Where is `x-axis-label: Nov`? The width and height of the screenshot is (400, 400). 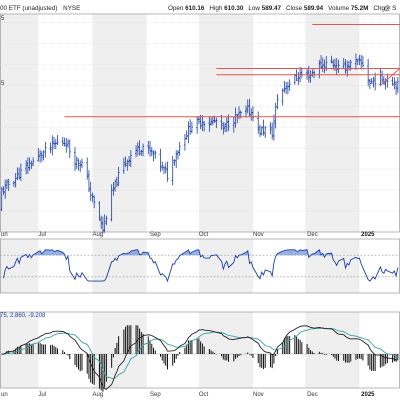 x-axis-label: Nov is located at coordinates (258, 395).